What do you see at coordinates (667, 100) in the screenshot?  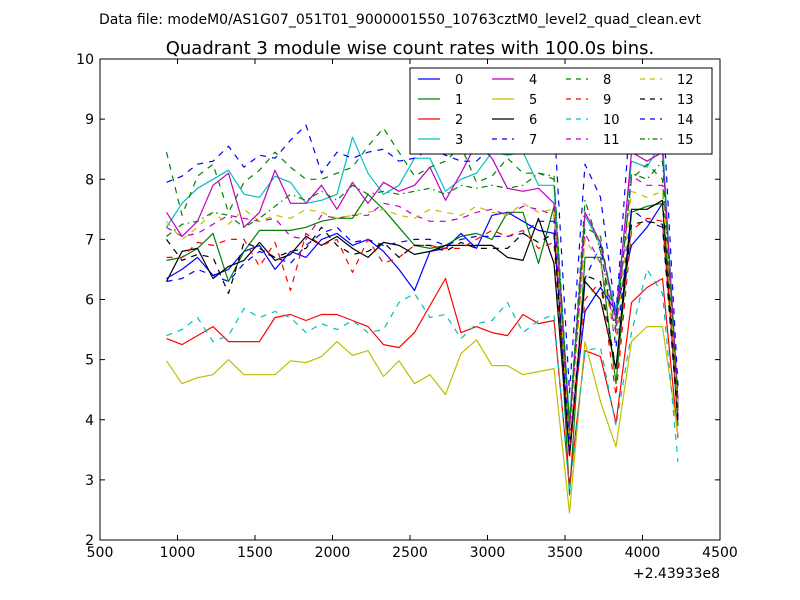 I see `legend-entry-13: 13` at bounding box center [667, 100].